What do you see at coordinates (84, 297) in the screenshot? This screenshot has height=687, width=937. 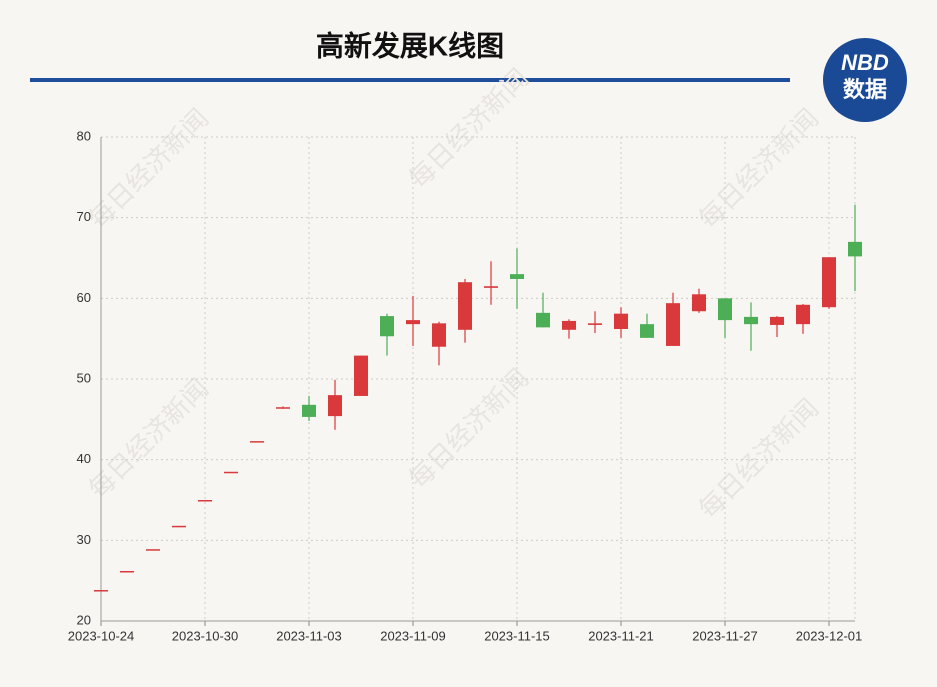 I see `y-tick-label: 60` at bounding box center [84, 297].